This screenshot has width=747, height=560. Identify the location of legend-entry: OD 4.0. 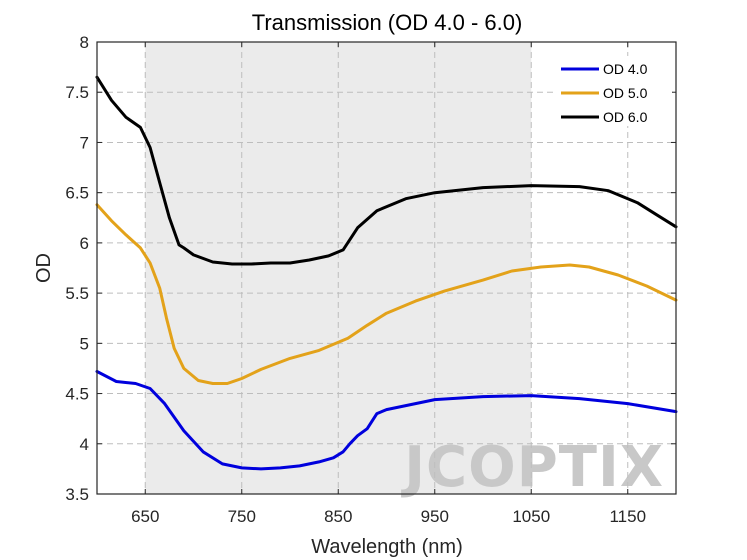
(625, 69).